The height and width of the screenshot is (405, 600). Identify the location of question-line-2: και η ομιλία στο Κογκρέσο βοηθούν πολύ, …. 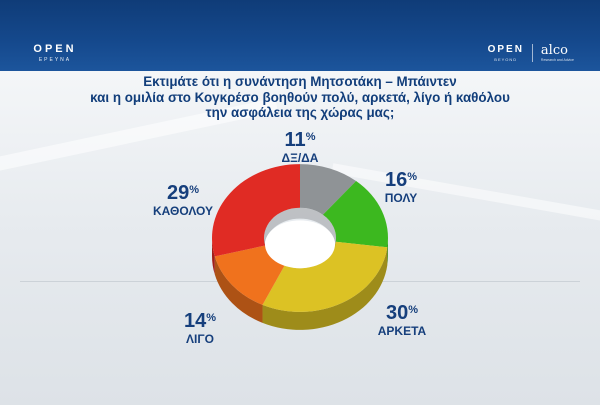
(300, 97).